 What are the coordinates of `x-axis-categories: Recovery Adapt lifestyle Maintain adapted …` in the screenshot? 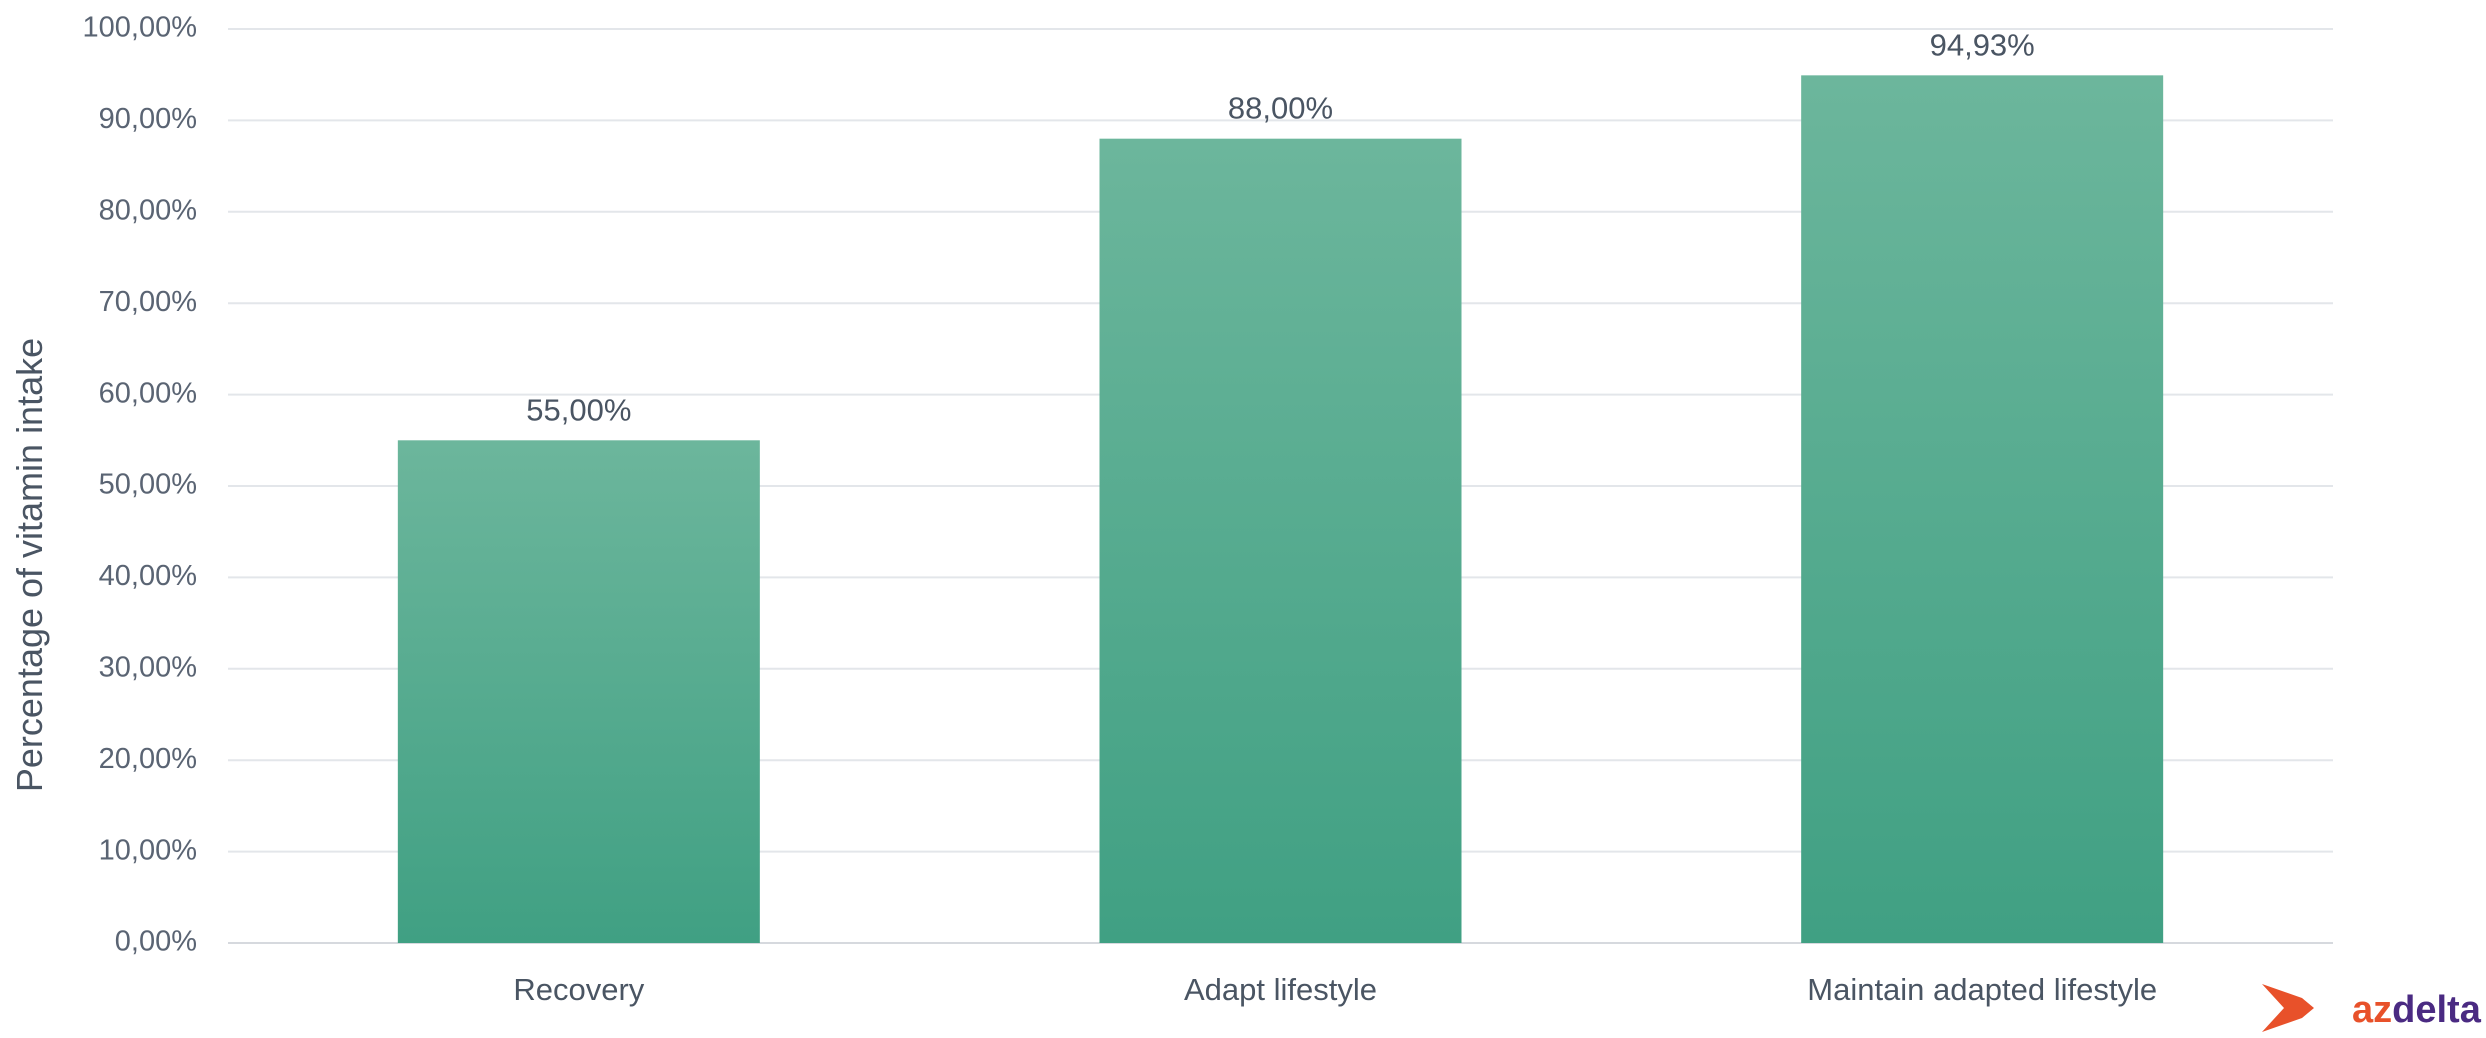 It's located at (1335, 989).